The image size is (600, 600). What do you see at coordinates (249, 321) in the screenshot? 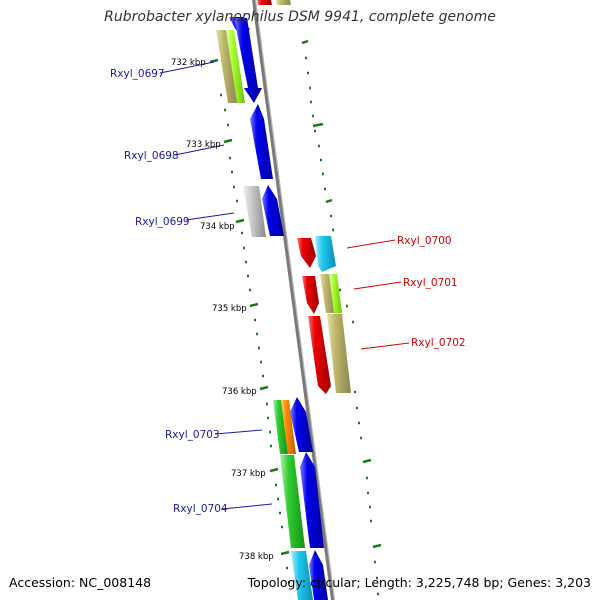
I see `left-scale-ticks` at bounding box center [249, 321].